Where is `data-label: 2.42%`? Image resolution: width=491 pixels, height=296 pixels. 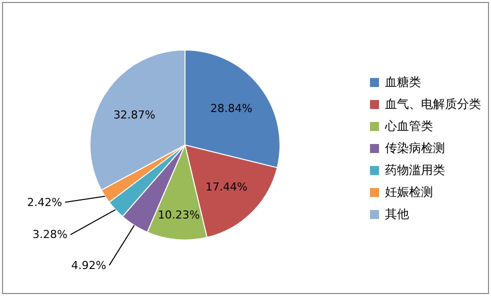 data-label: 2.42% is located at coordinates (44, 202).